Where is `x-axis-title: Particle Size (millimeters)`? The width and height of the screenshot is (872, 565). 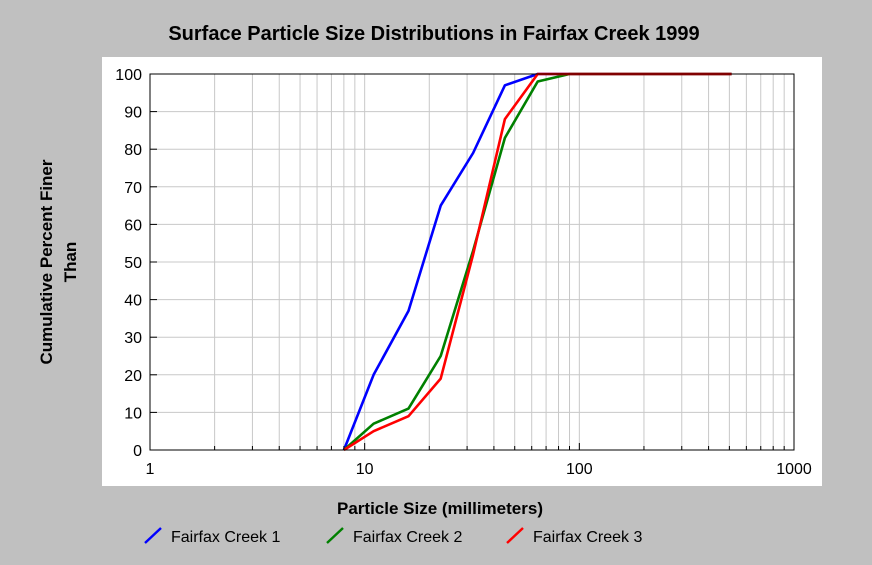
x-axis-title: Particle Size (millimeters) is located at coordinates (440, 508).